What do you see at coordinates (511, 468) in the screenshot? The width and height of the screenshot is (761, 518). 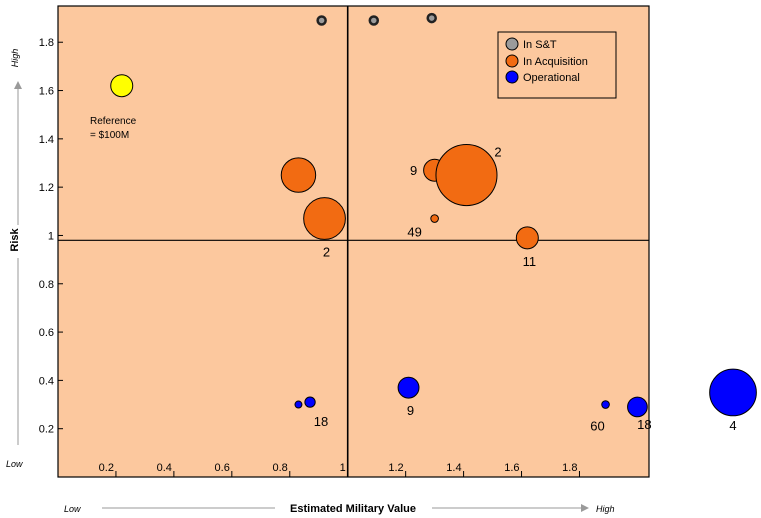 I see `x-tick-label: 1.6` at bounding box center [511, 468].